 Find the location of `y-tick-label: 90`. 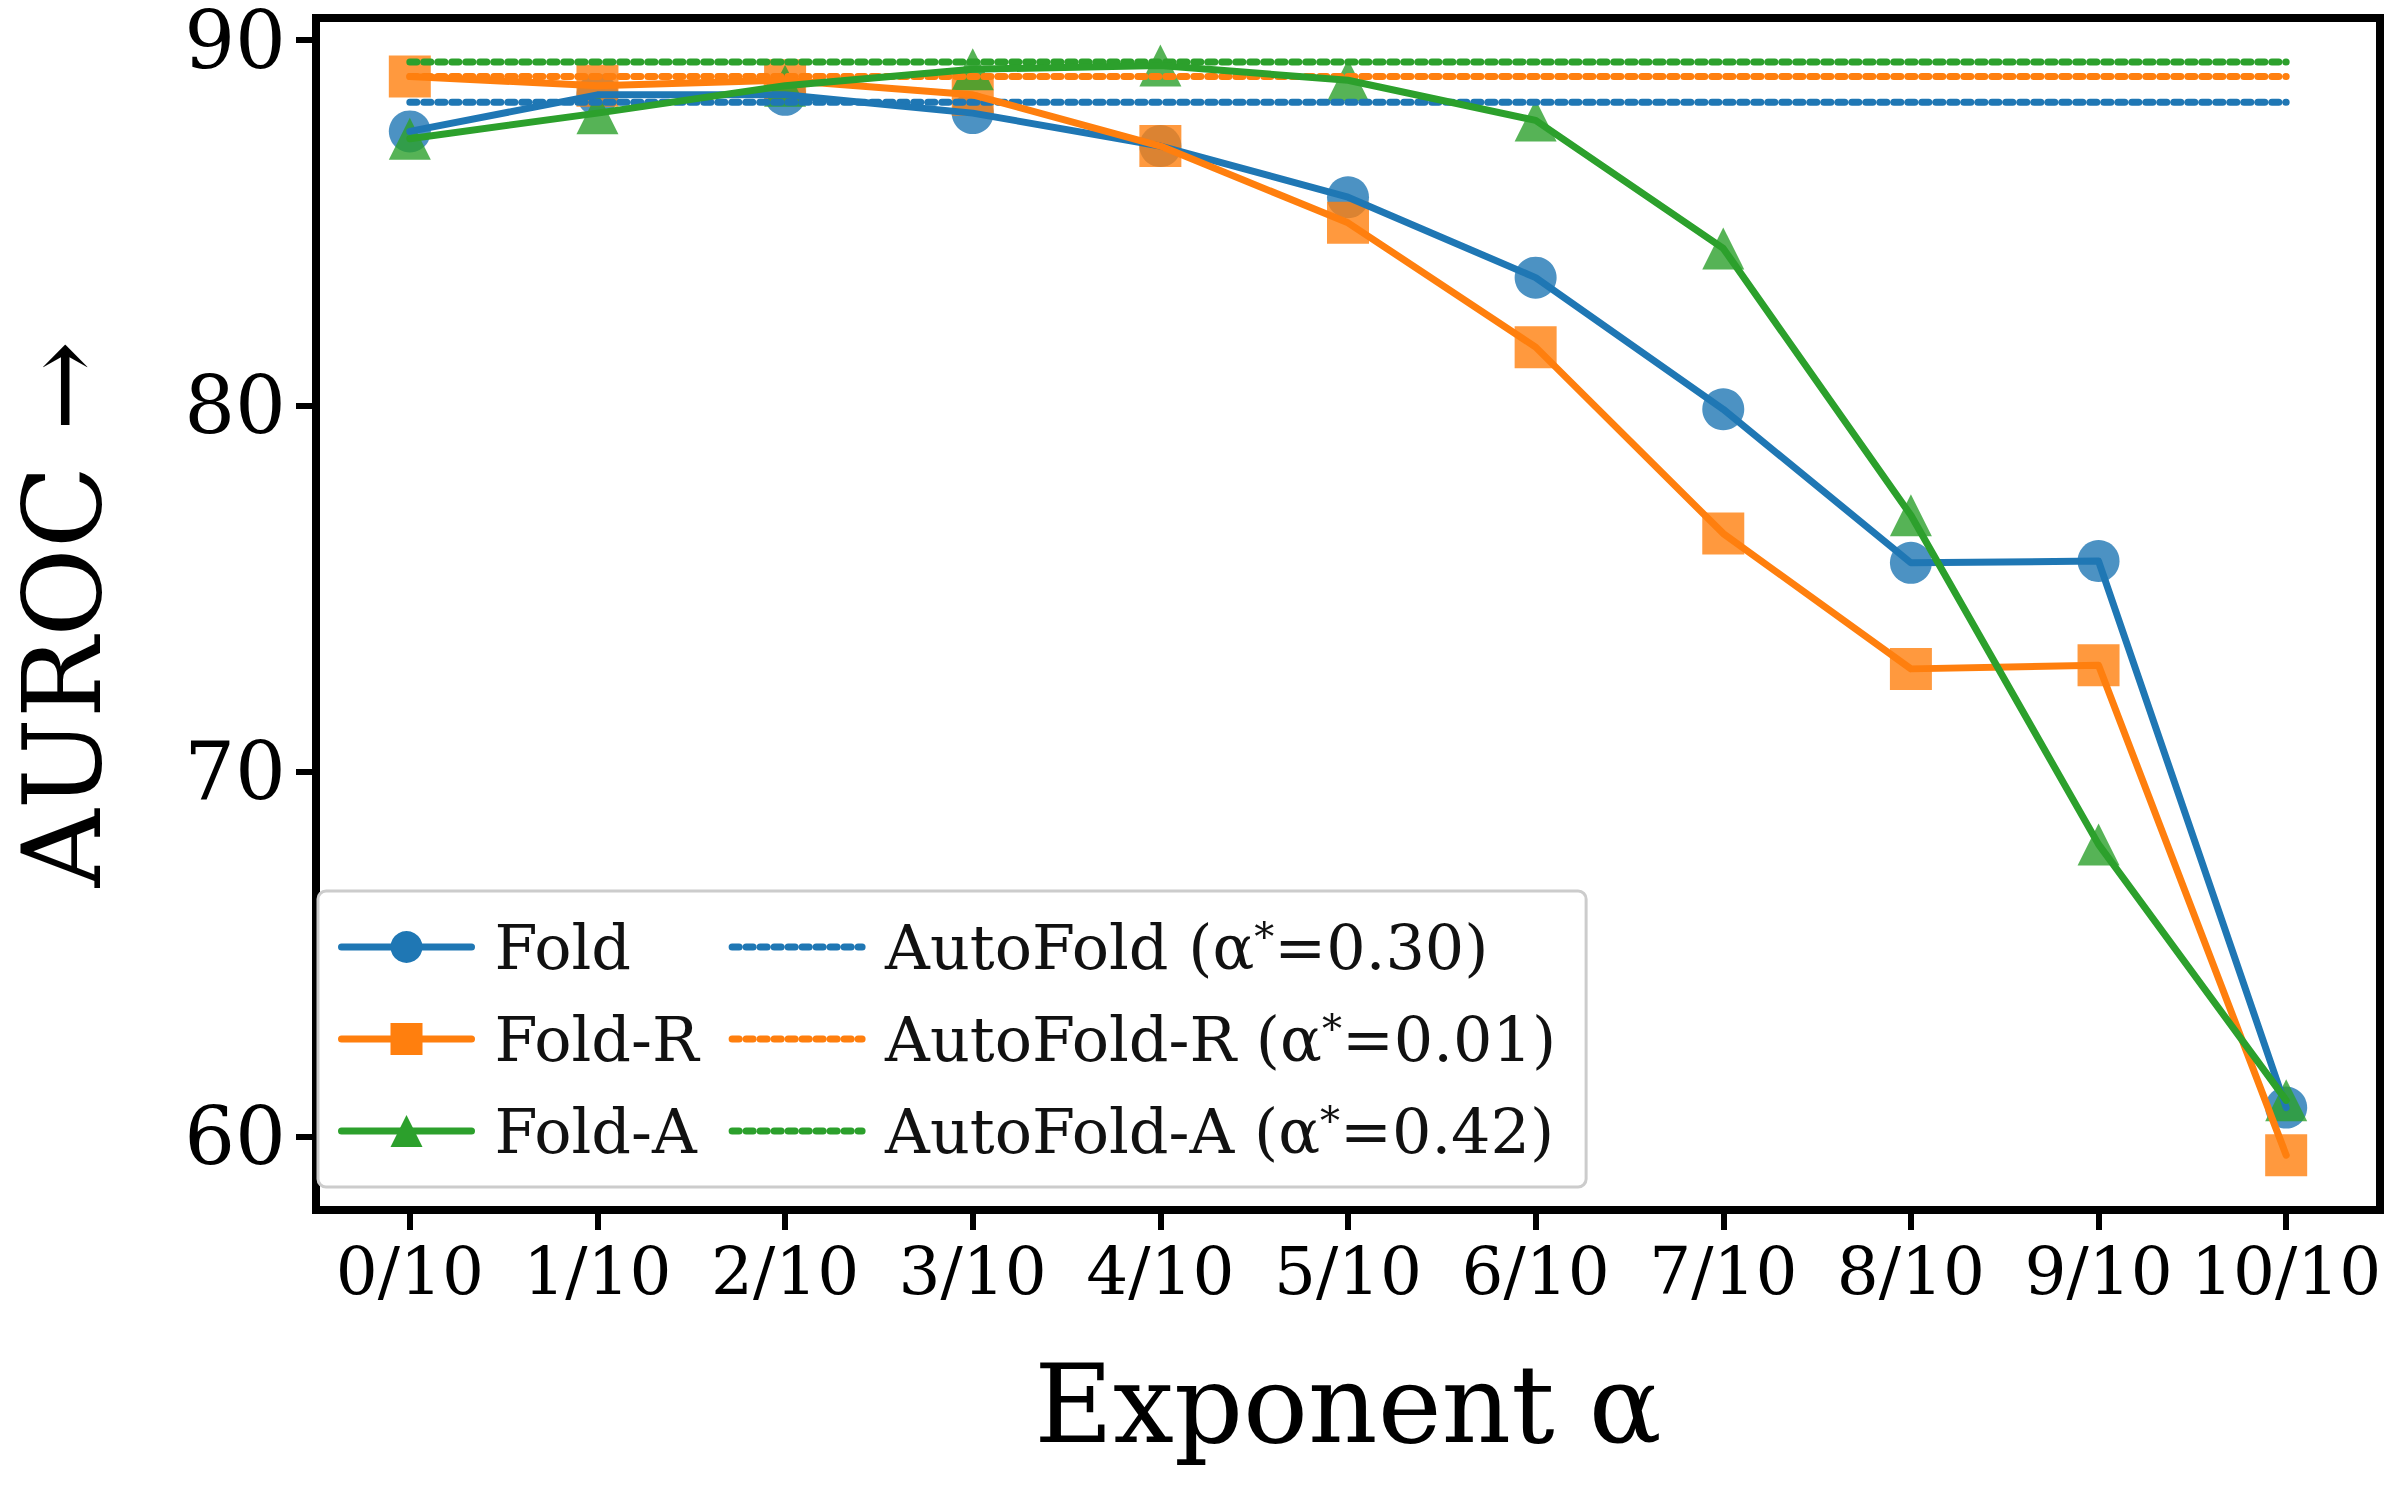

y-tick-label: 90 is located at coordinates (235, 43).